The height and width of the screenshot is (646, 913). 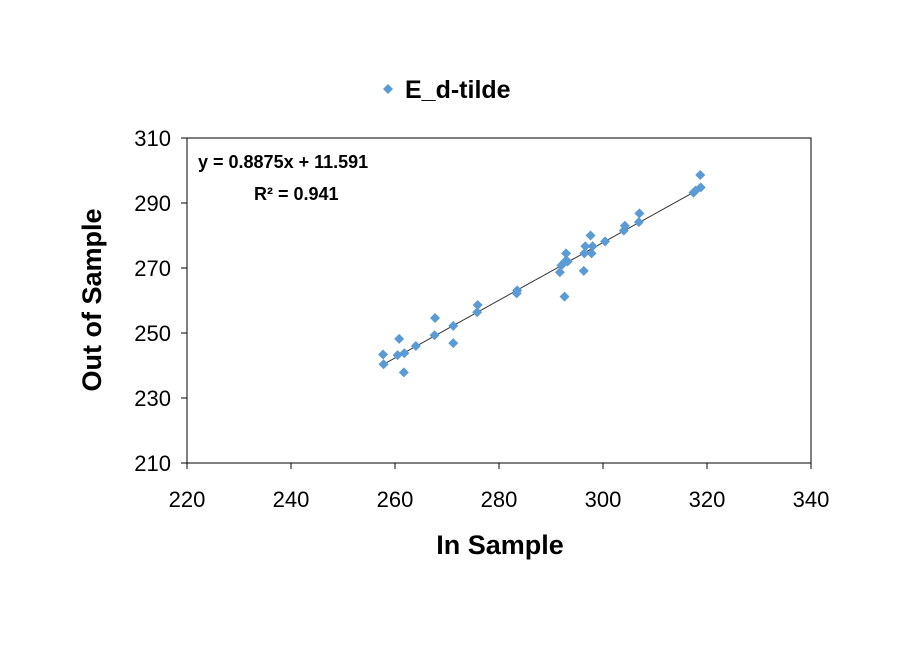 What do you see at coordinates (152, 203) in the screenshot?
I see `y-tick-label: 290` at bounding box center [152, 203].